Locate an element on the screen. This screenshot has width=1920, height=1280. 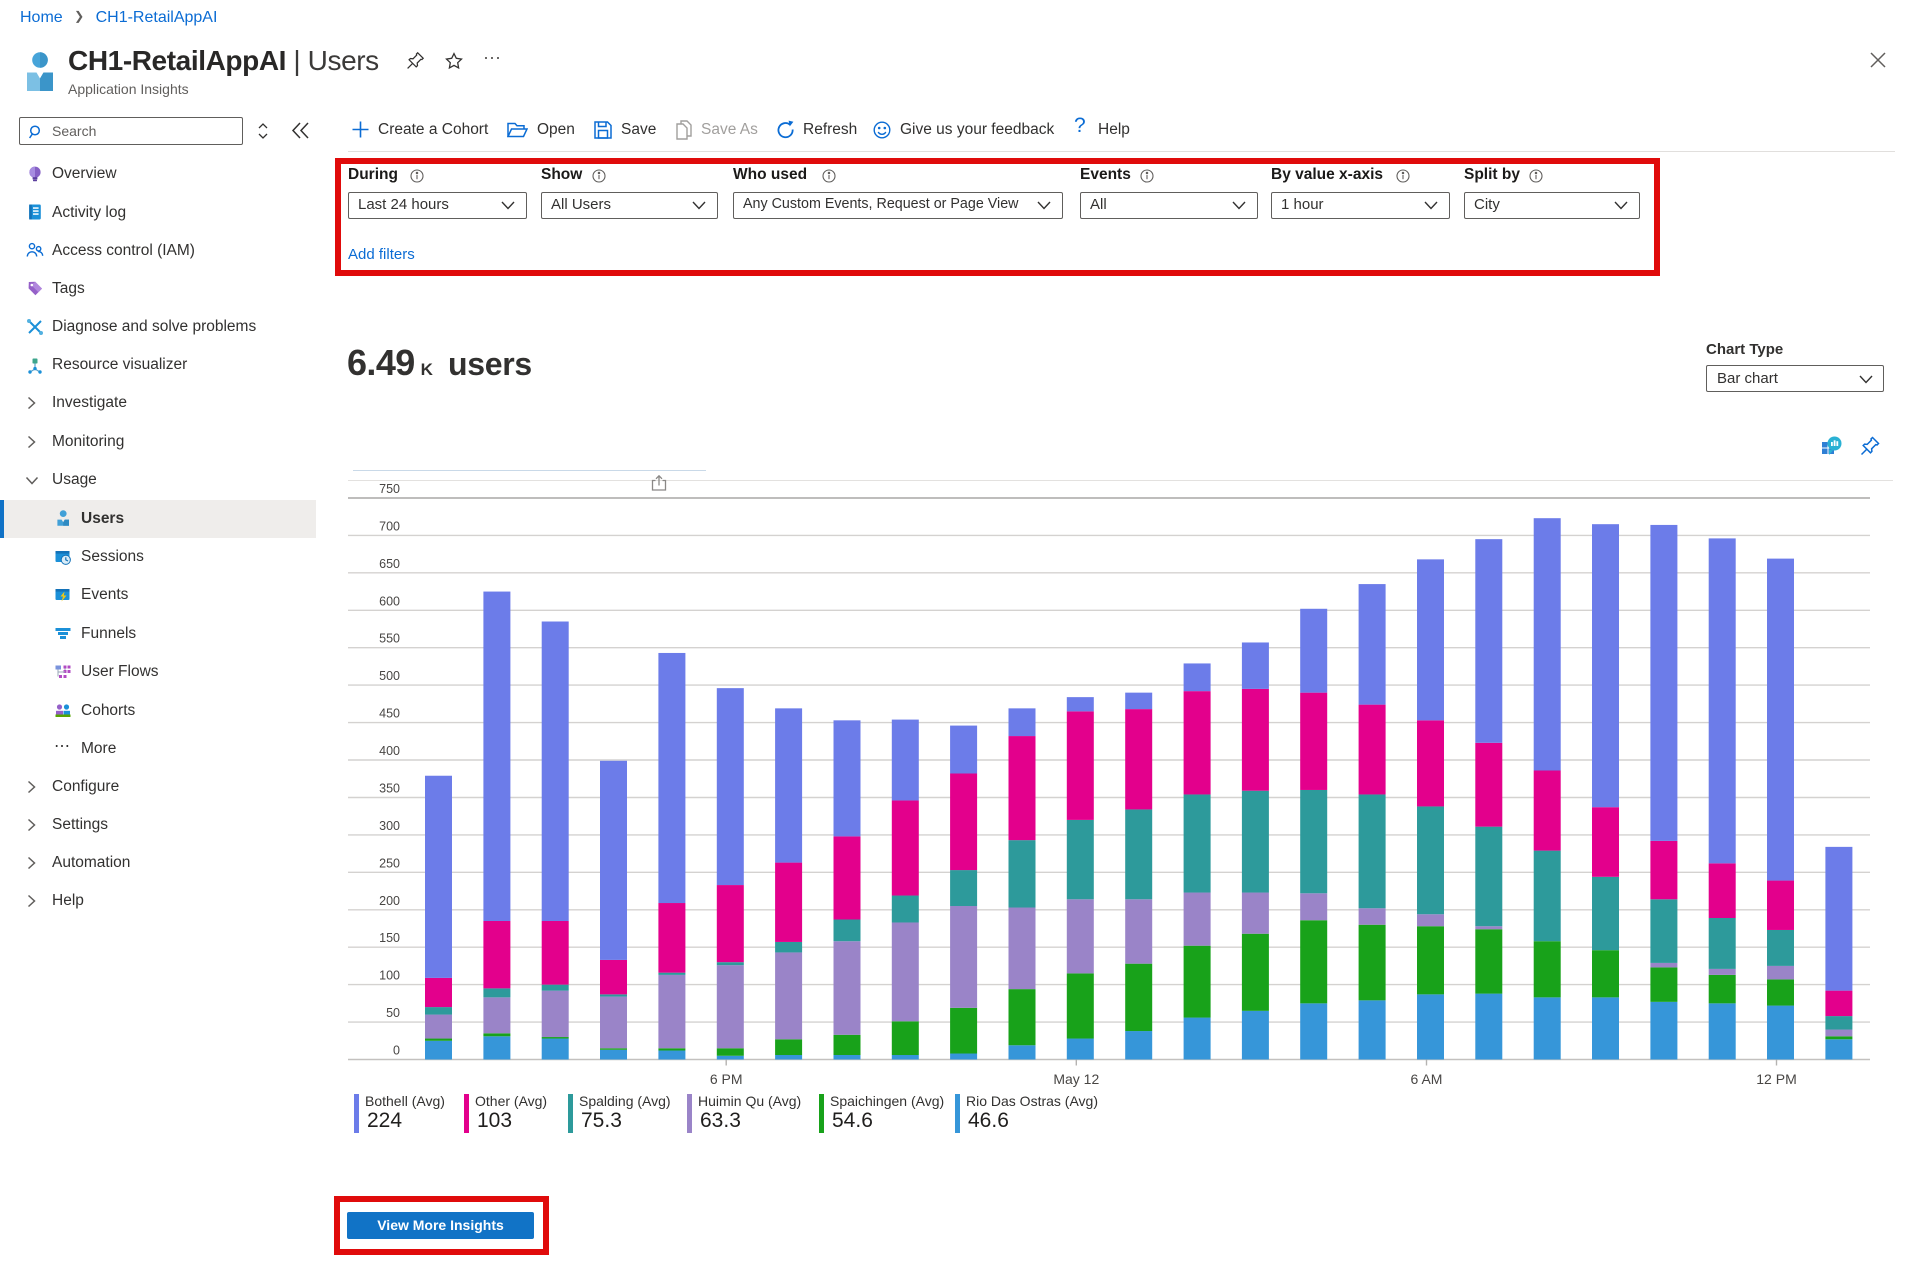
svg-text: 350 is located at coordinates (389, 789).